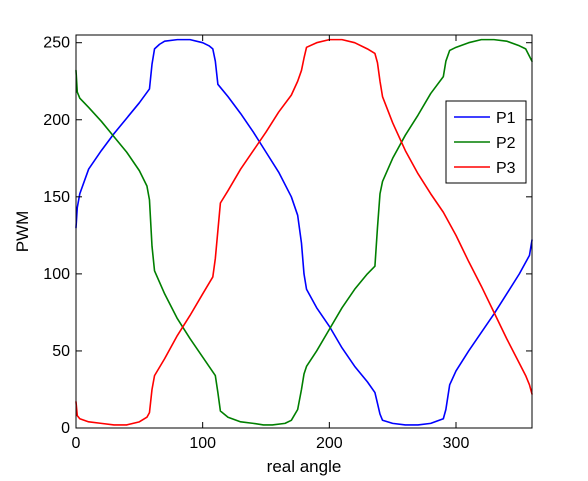 This screenshot has height=481, width=588. What do you see at coordinates (506, 143) in the screenshot?
I see `legend-label-p2: P2` at bounding box center [506, 143].